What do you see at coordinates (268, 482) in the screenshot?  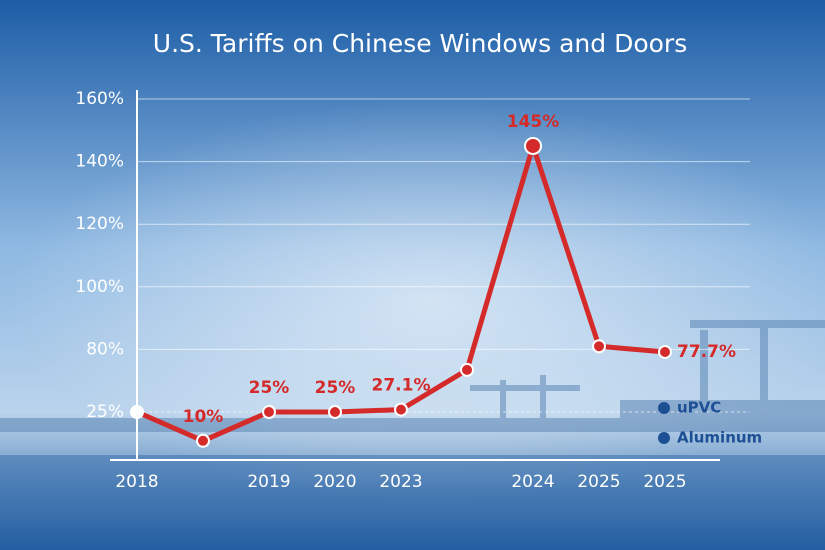 I see `x-tick-label: 2019` at bounding box center [268, 482].